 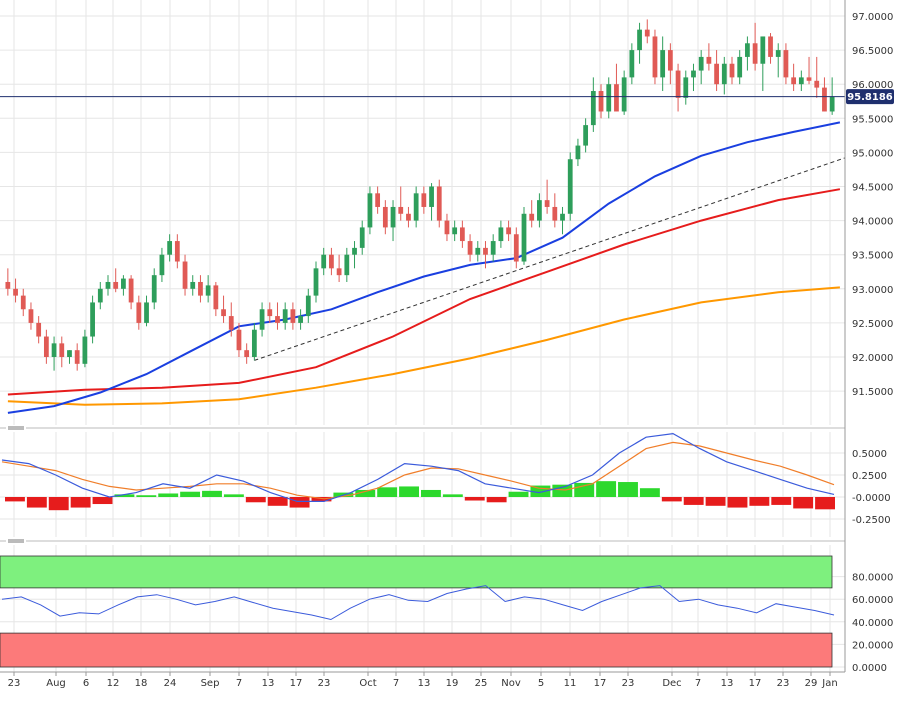 I want to click on x-tick-label: 5, so click(x=541, y=683).